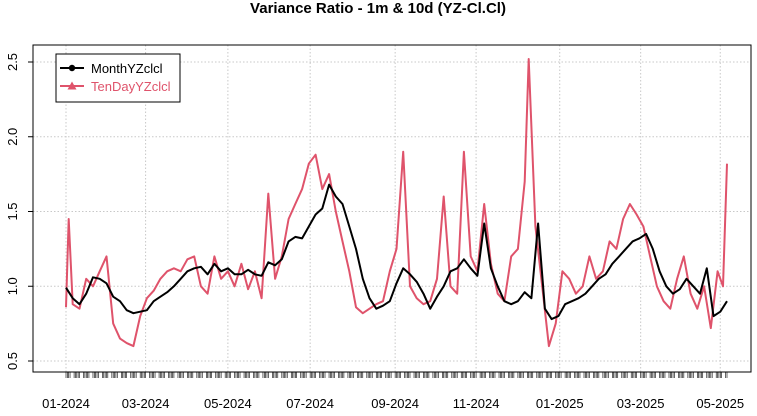 The width and height of the screenshot is (757, 416). I want to click on x-tick-label: 01-2025, so click(560, 403).